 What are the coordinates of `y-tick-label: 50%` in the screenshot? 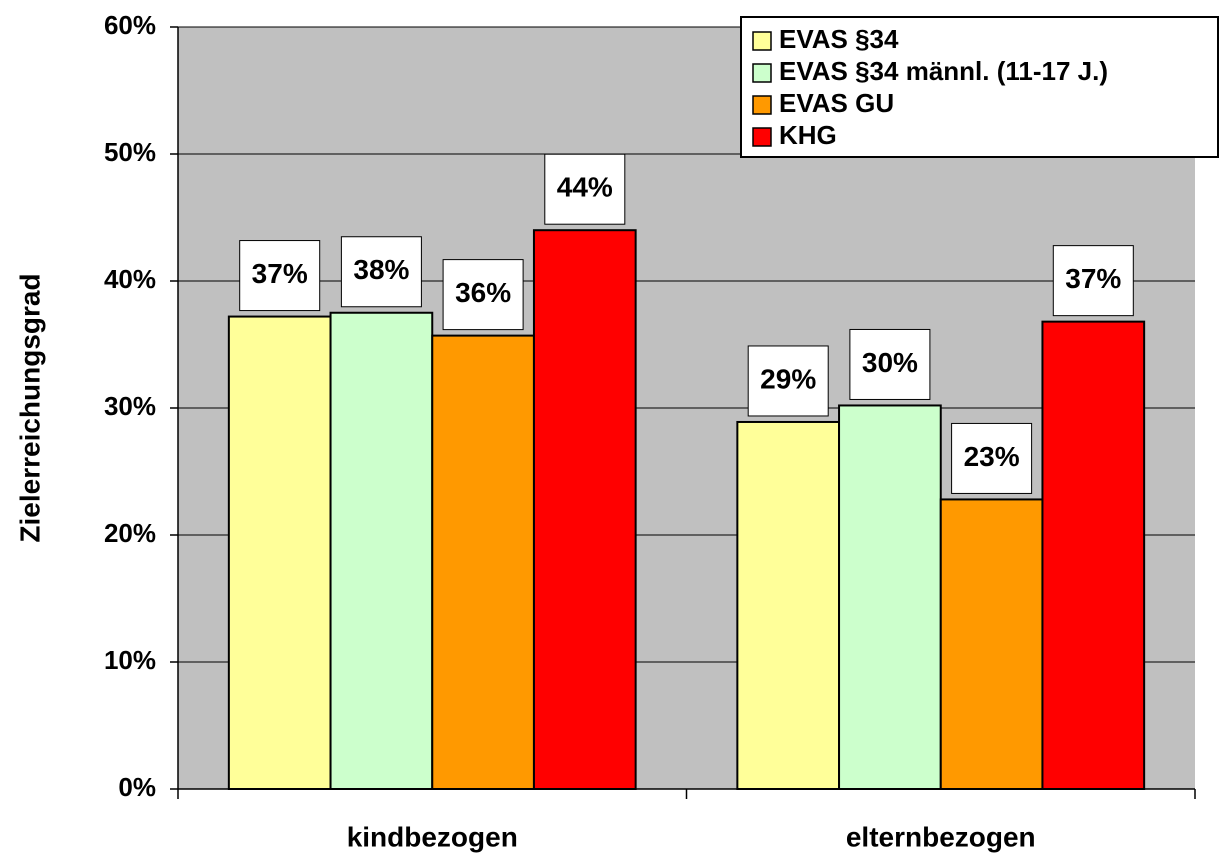 It's located at (130, 152).